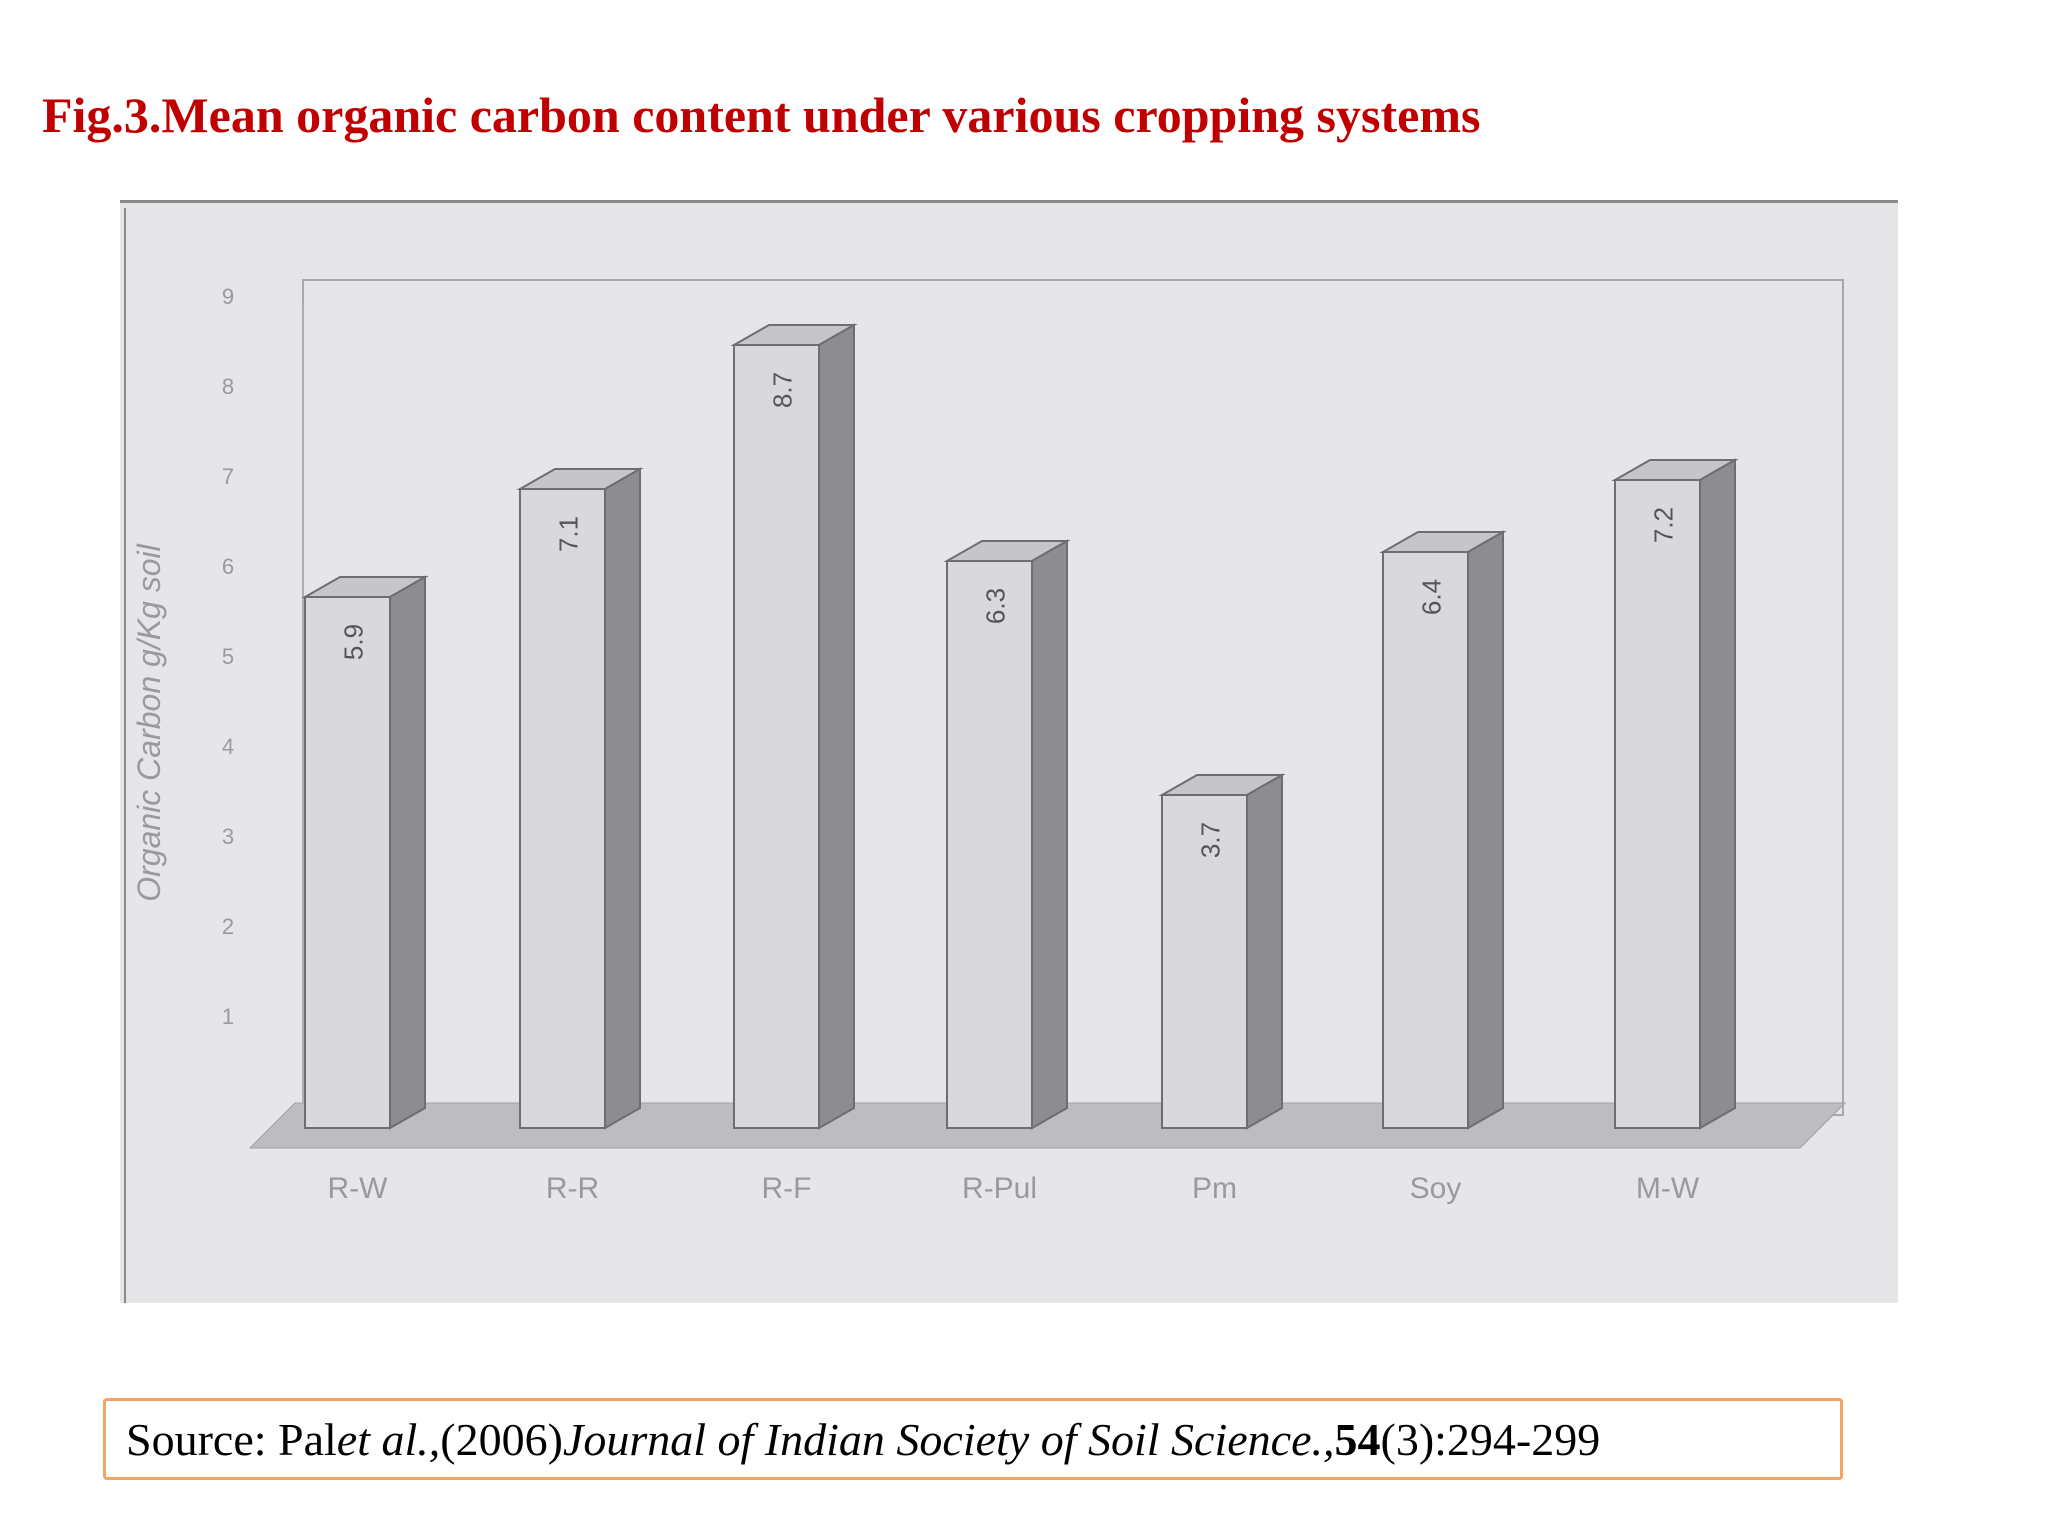 The width and height of the screenshot is (2048, 1536). Describe the element at coordinates (388, 1439) in the screenshot. I see `source-authors: et al.,` at that location.